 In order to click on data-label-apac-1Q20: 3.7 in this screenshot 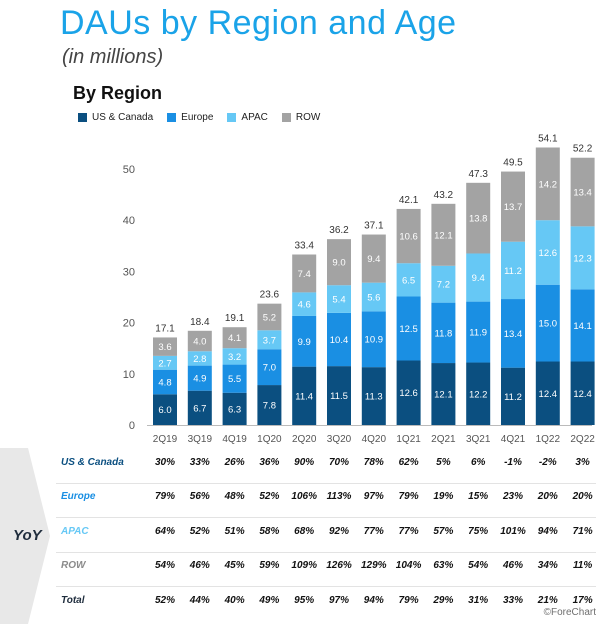, I will do `click(269, 340)`.